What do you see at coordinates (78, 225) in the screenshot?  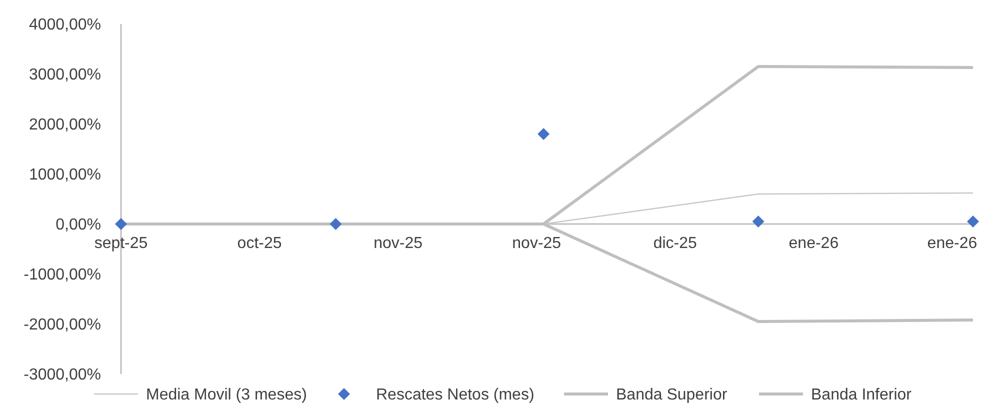 I see `y-tick-label: 0,00%` at bounding box center [78, 225].